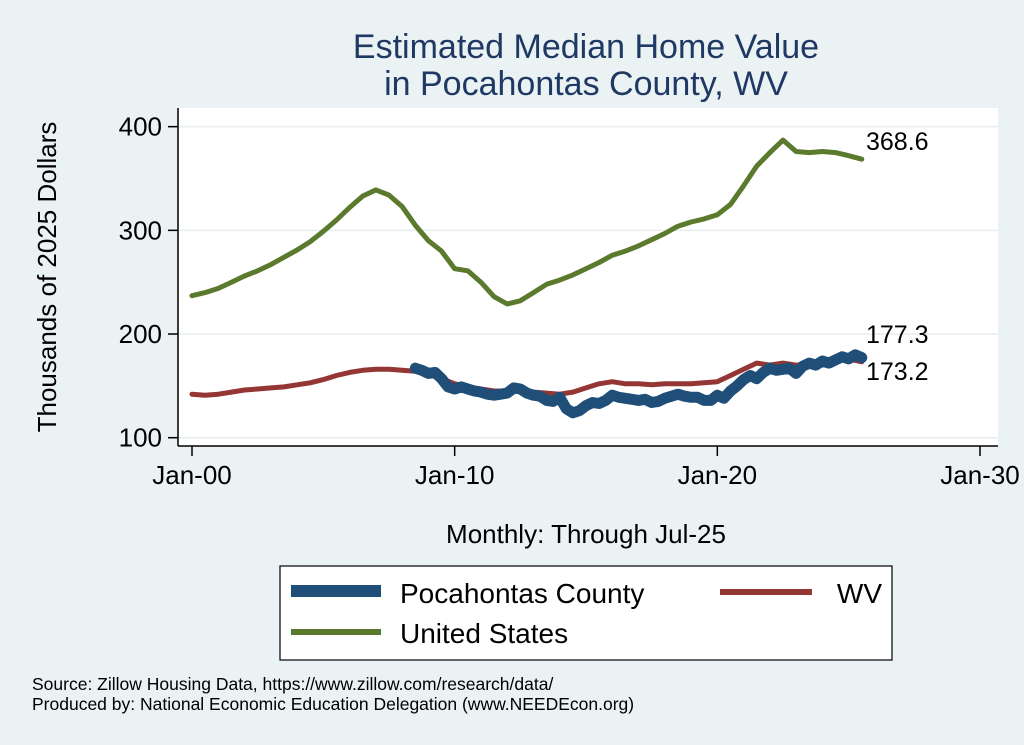  I want to click on legend: Pocahontas County WV United States, so click(586, 613).